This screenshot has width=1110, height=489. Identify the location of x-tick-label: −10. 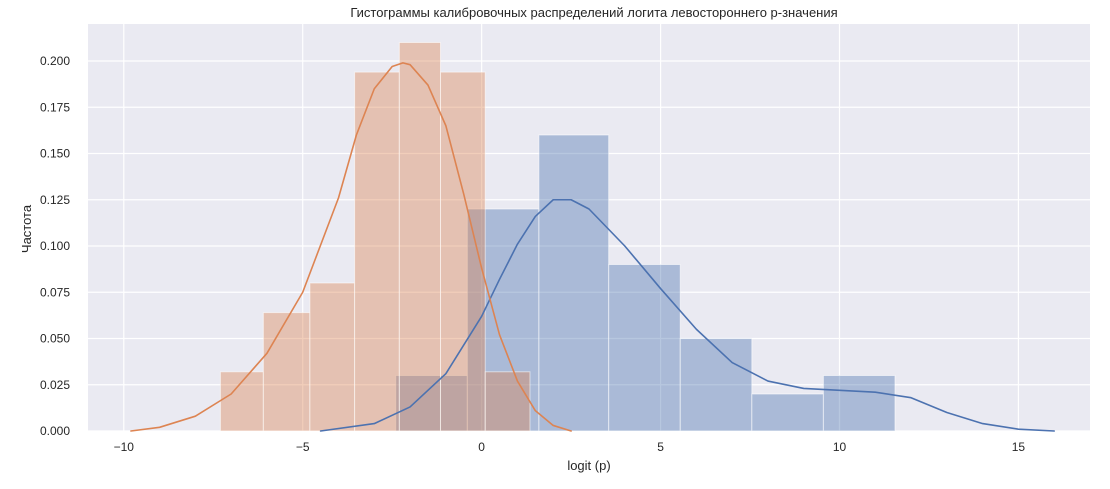
(124, 447).